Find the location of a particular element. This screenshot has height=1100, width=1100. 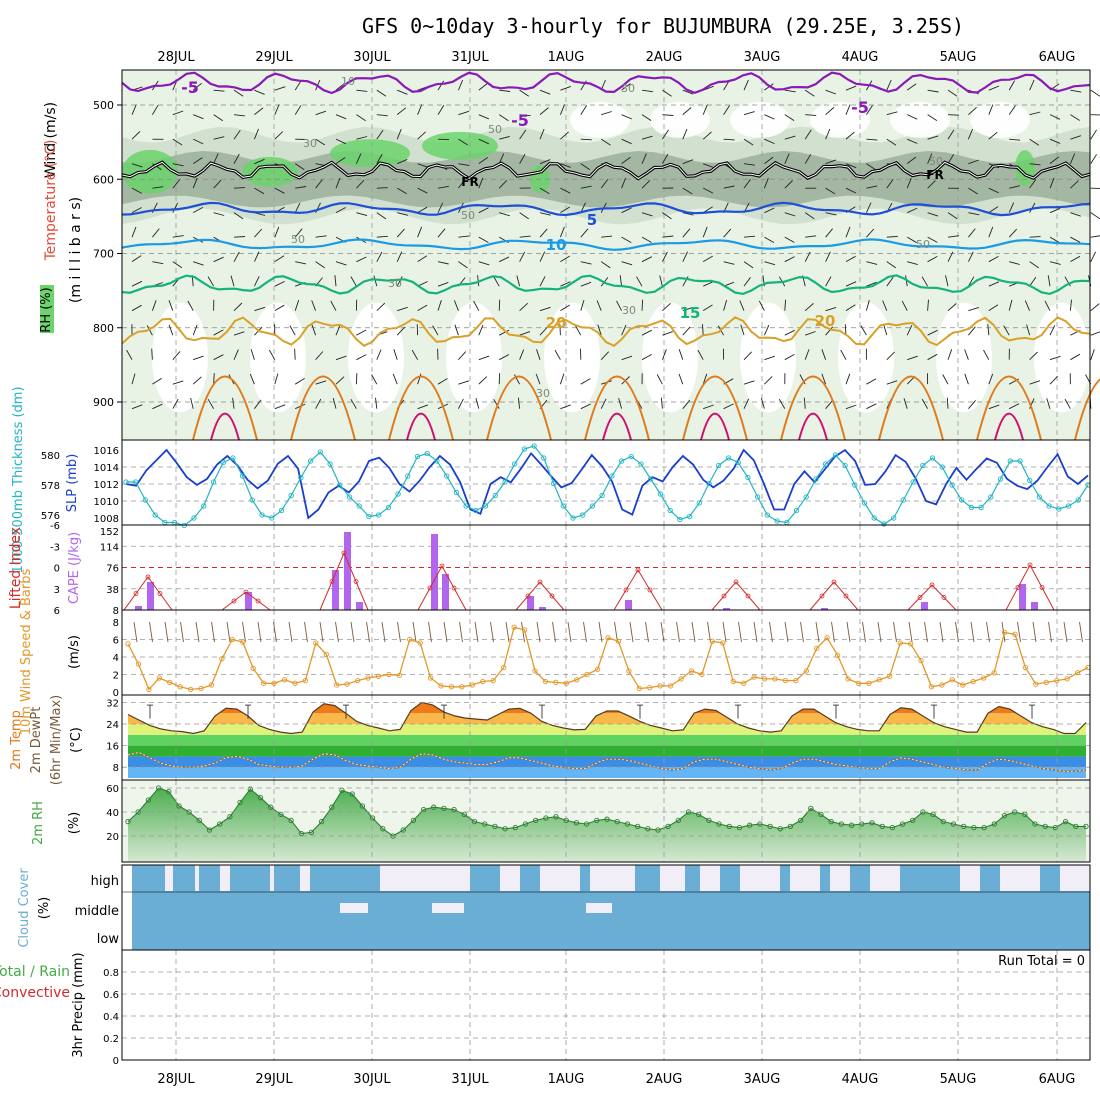

wind10m-panel: 0 2 4 6 8 is located at coordinates (602, 654).